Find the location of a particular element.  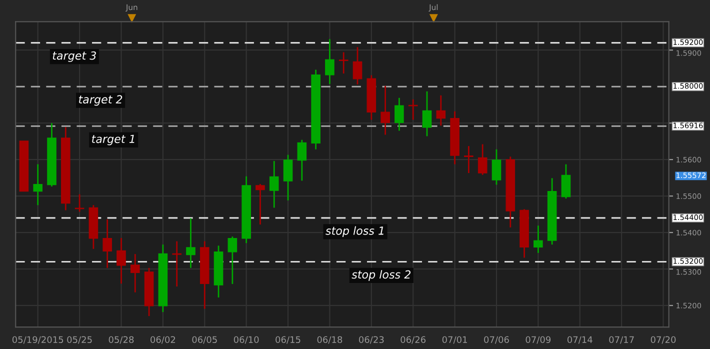

x-tick-label: 07/09 is located at coordinates (538, 340).